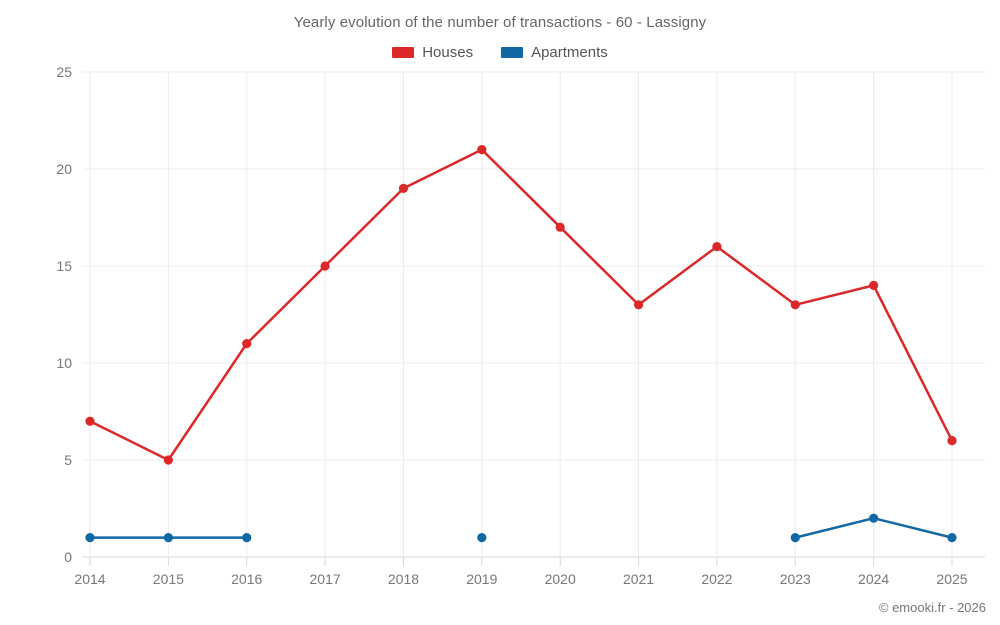  What do you see at coordinates (64, 266) in the screenshot?
I see `y-axis-tick-label: 15` at bounding box center [64, 266].